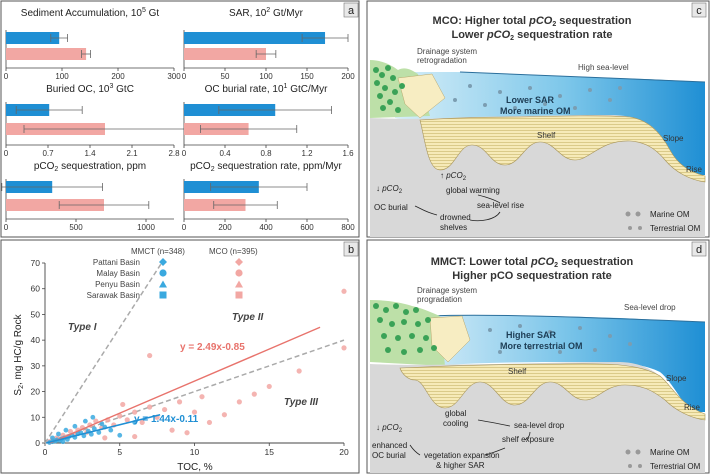 The image size is (710, 474). I want to click on y-tick-label: 40, so click(36, 340).